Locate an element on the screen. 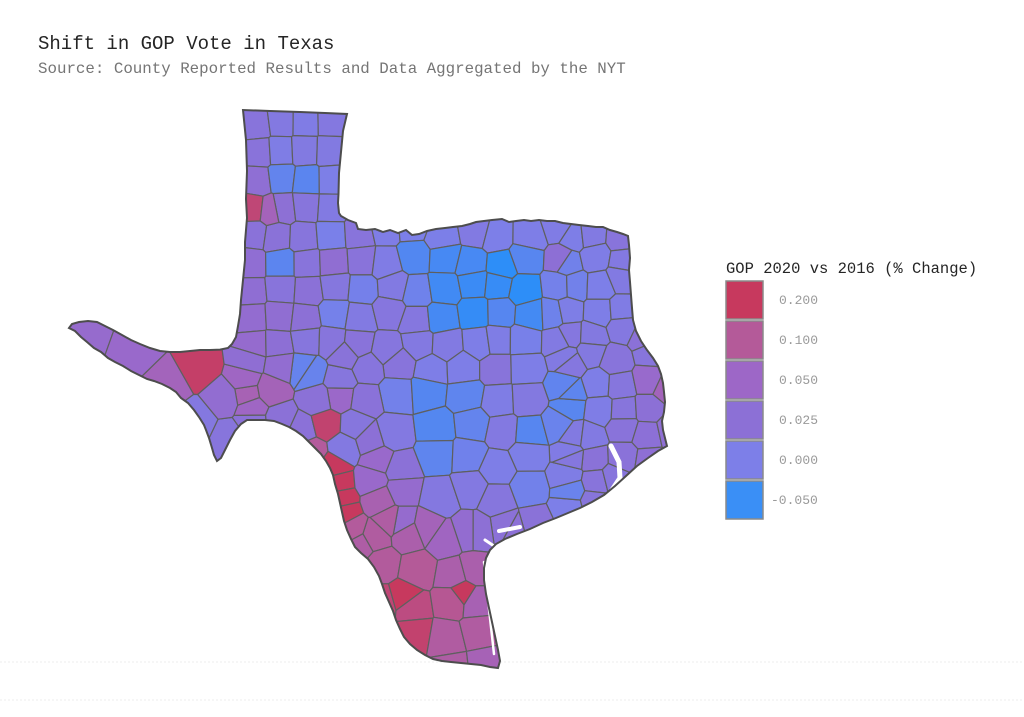 The image size is (1024, 717). svg-text: 0.025 is located at coordinates (798, 420).